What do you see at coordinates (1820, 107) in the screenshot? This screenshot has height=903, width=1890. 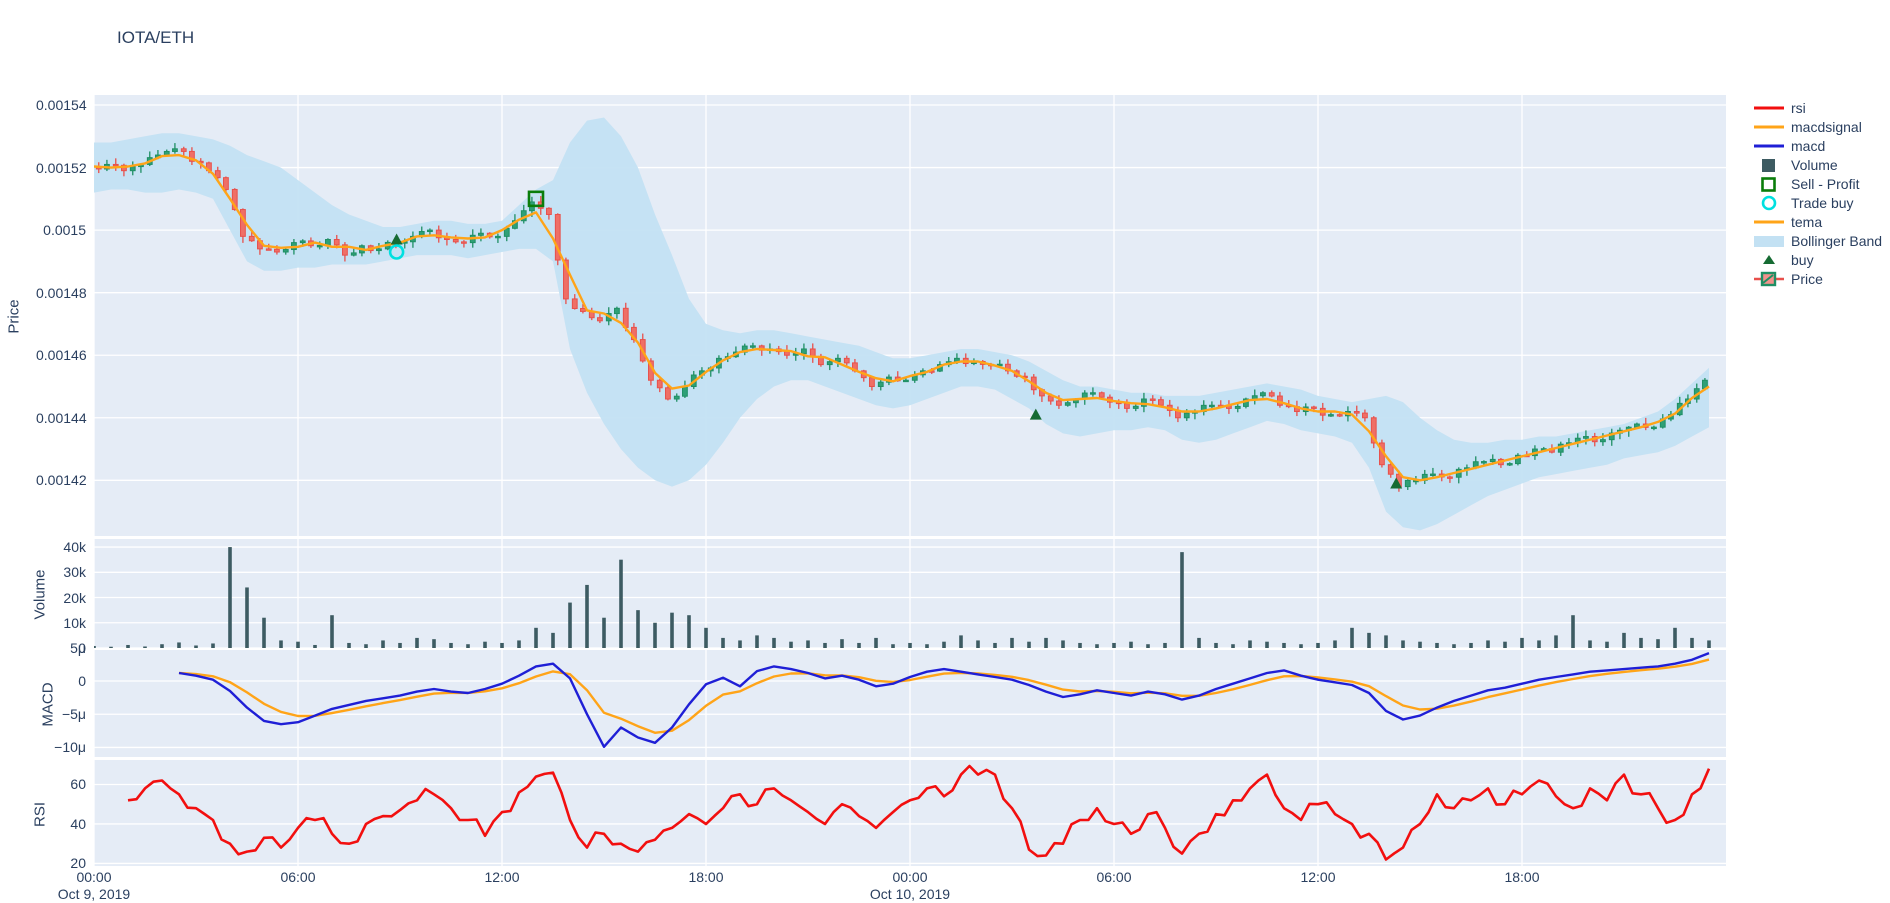 I see `legend-item-rsi: rsi` at bounding box center [1820, 107].